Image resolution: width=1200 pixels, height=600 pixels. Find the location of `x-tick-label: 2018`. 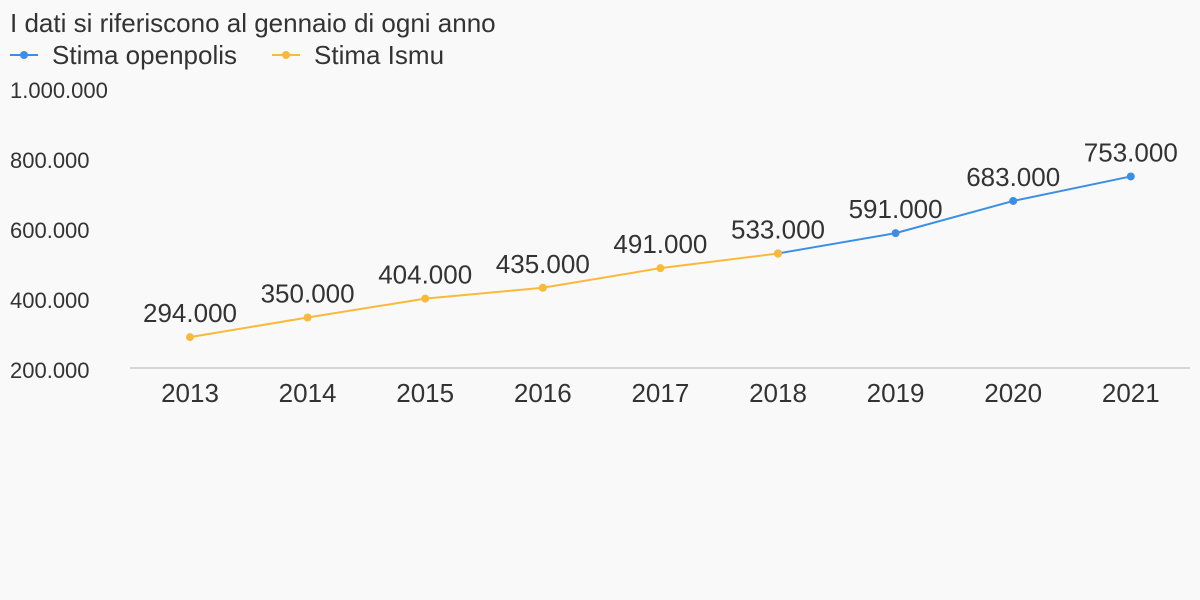

x-tick-label: 2018 is located at coordinates (778, 393).